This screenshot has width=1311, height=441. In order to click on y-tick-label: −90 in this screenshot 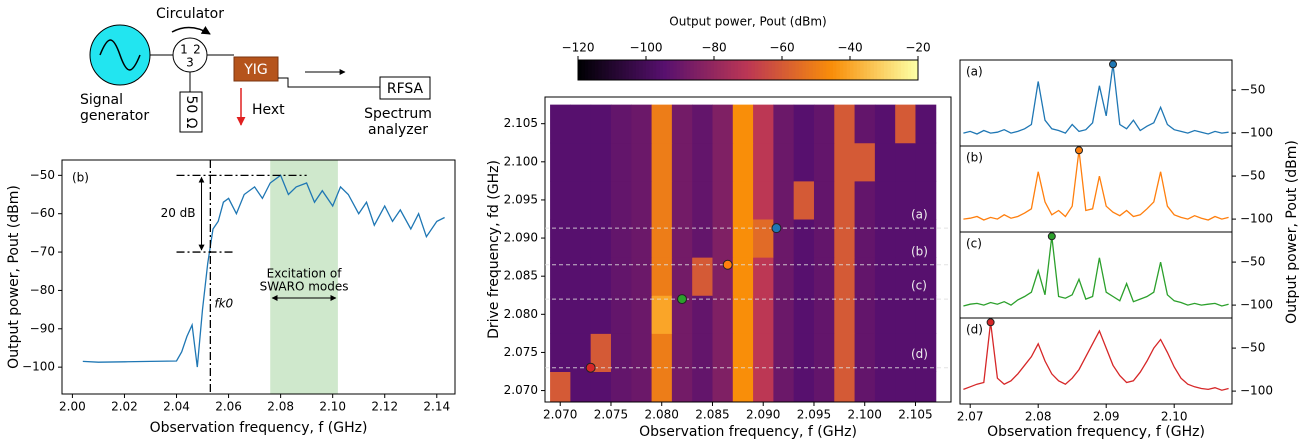, I will do `click(42, 328)`.